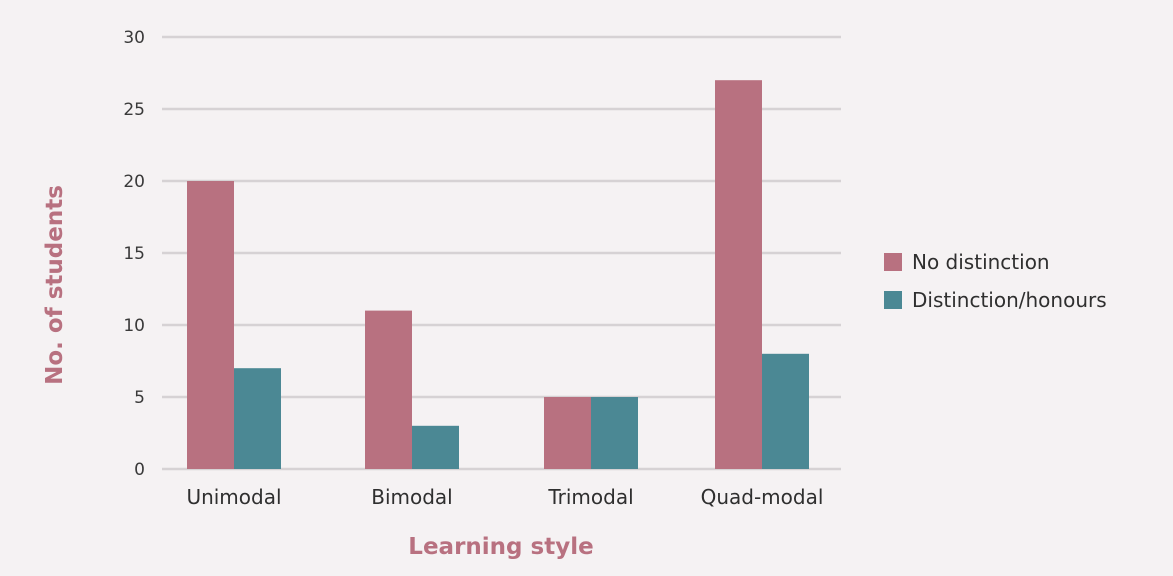 This screenshot has height=576, width=1173. Describe the element at coordinates (233, 497) in the screenshot. I see `x-tick-label: Unimodal` at that location.